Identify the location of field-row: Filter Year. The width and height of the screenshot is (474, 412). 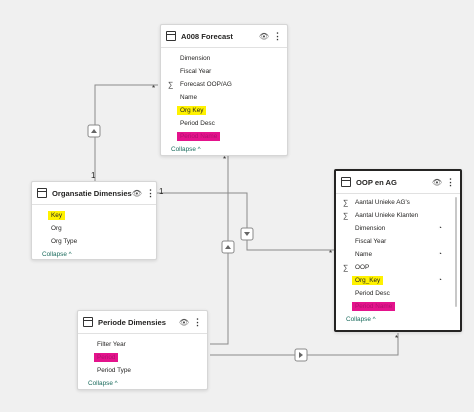
(142, 344).